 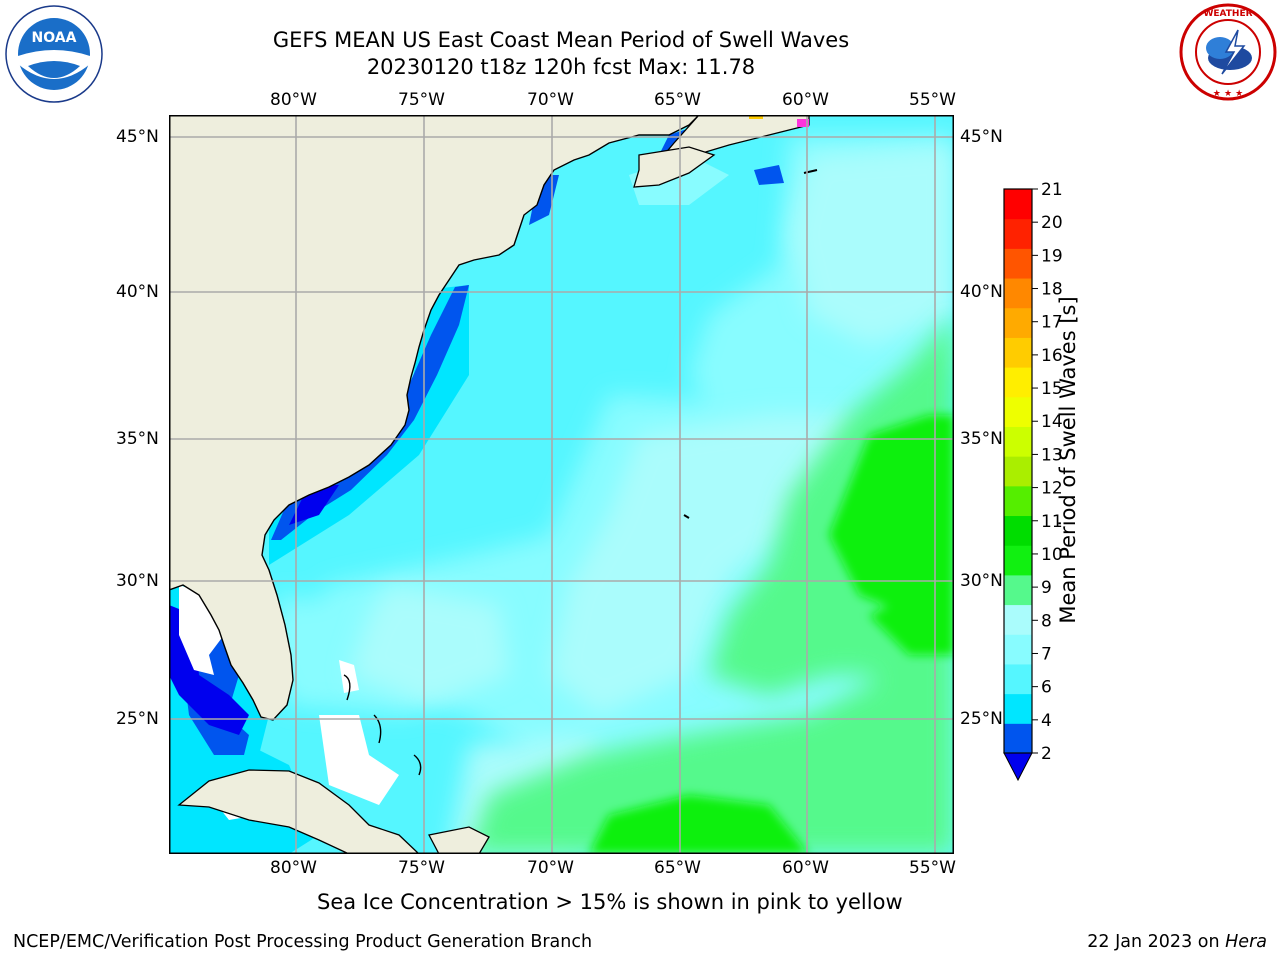 What do you see at coordinates (981, 137) in the screenshot?
I see `lat-label-right-45n: 45°N` at bounding box center [981, 137].